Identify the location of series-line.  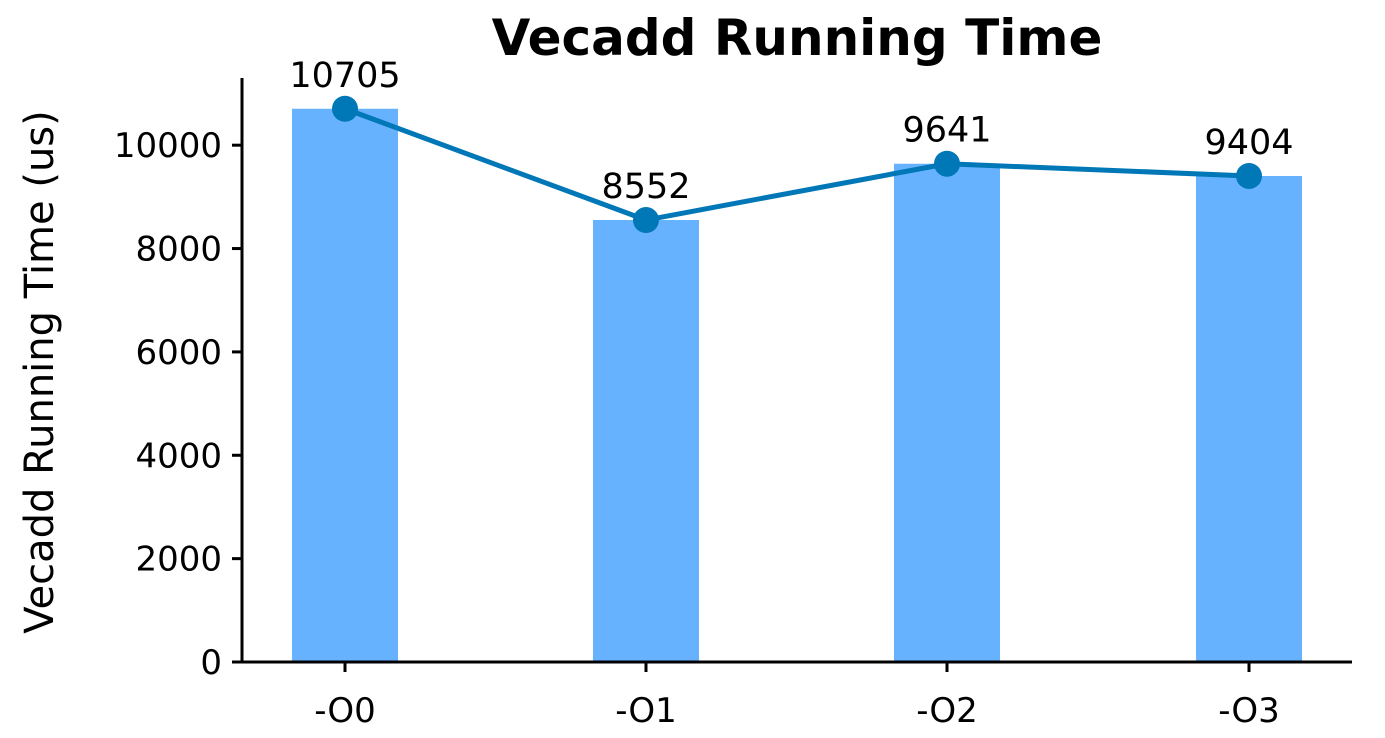
(797, 164).